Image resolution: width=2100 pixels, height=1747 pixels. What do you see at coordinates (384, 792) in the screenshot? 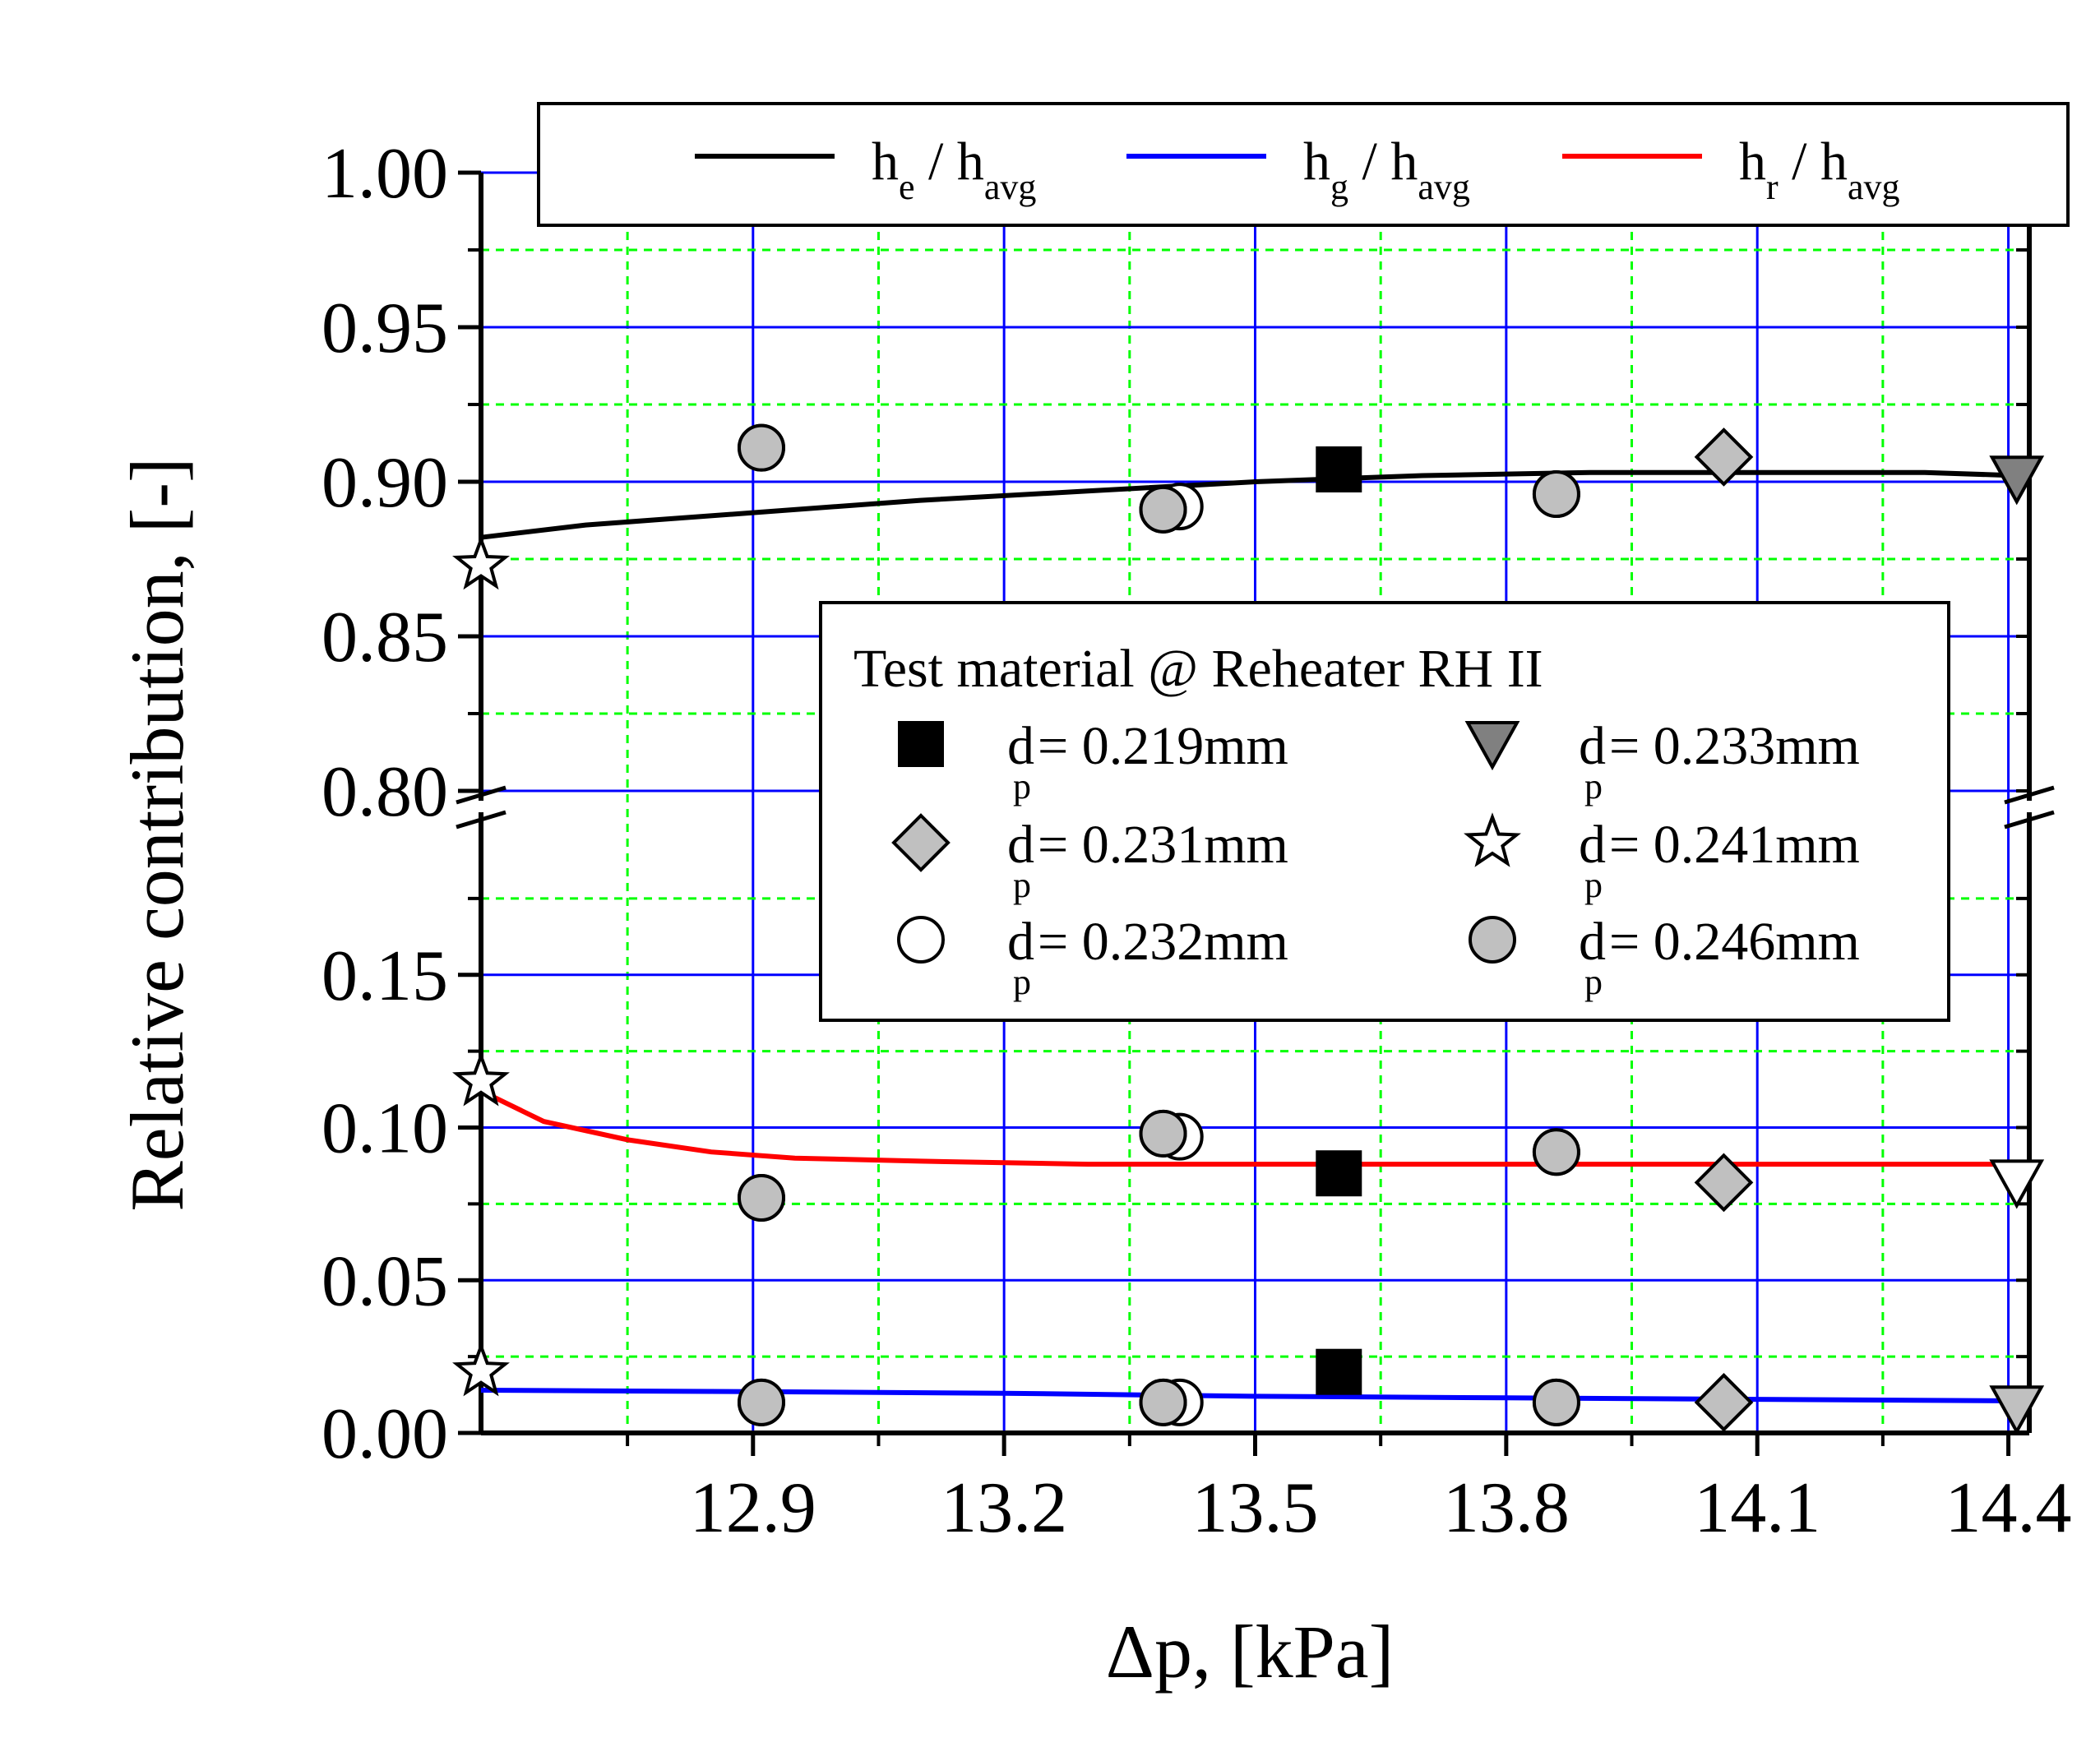
I see `y-tick-label: 0.80` at bounding box center [384, 792].